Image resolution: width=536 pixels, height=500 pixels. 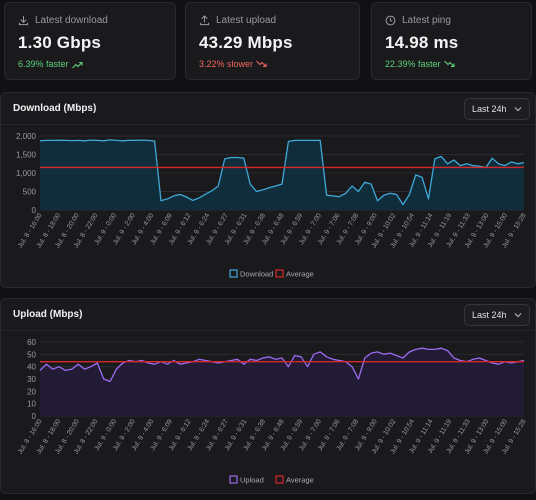 What do you see at coordinates (204, 20) in the screenshot?
I see `upload-icon` at bounding box center [204, 20].